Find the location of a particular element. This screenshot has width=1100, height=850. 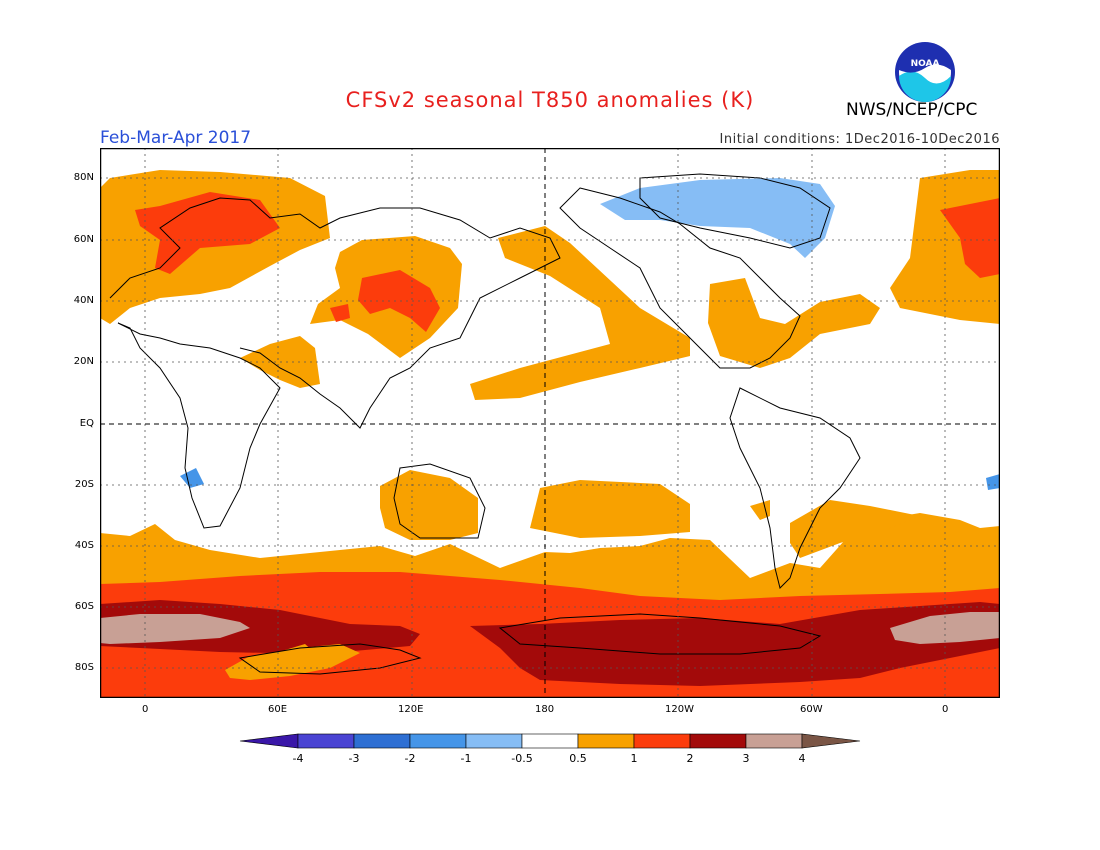

arctic-blue-patch is located at coordinates (717, 218).